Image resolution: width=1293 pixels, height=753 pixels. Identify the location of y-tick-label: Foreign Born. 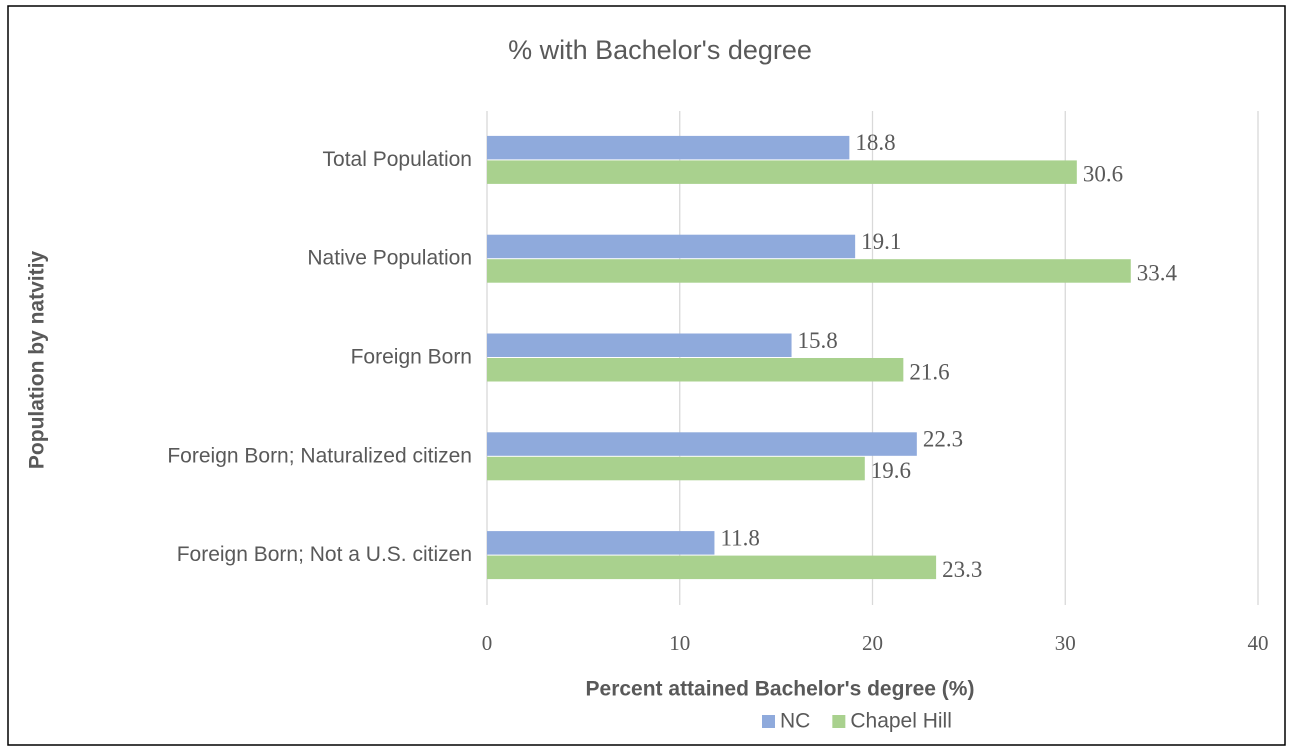
(411, 357).